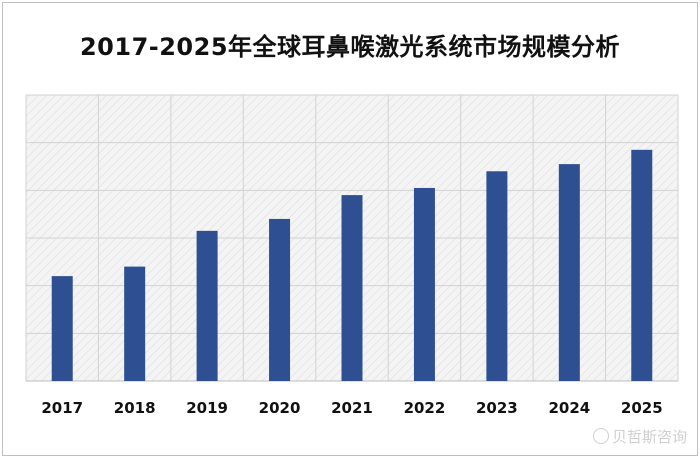  Describe the element at coordinates (207, 408) in the screenshot. I see `x-tick-label: 2019` at that location.